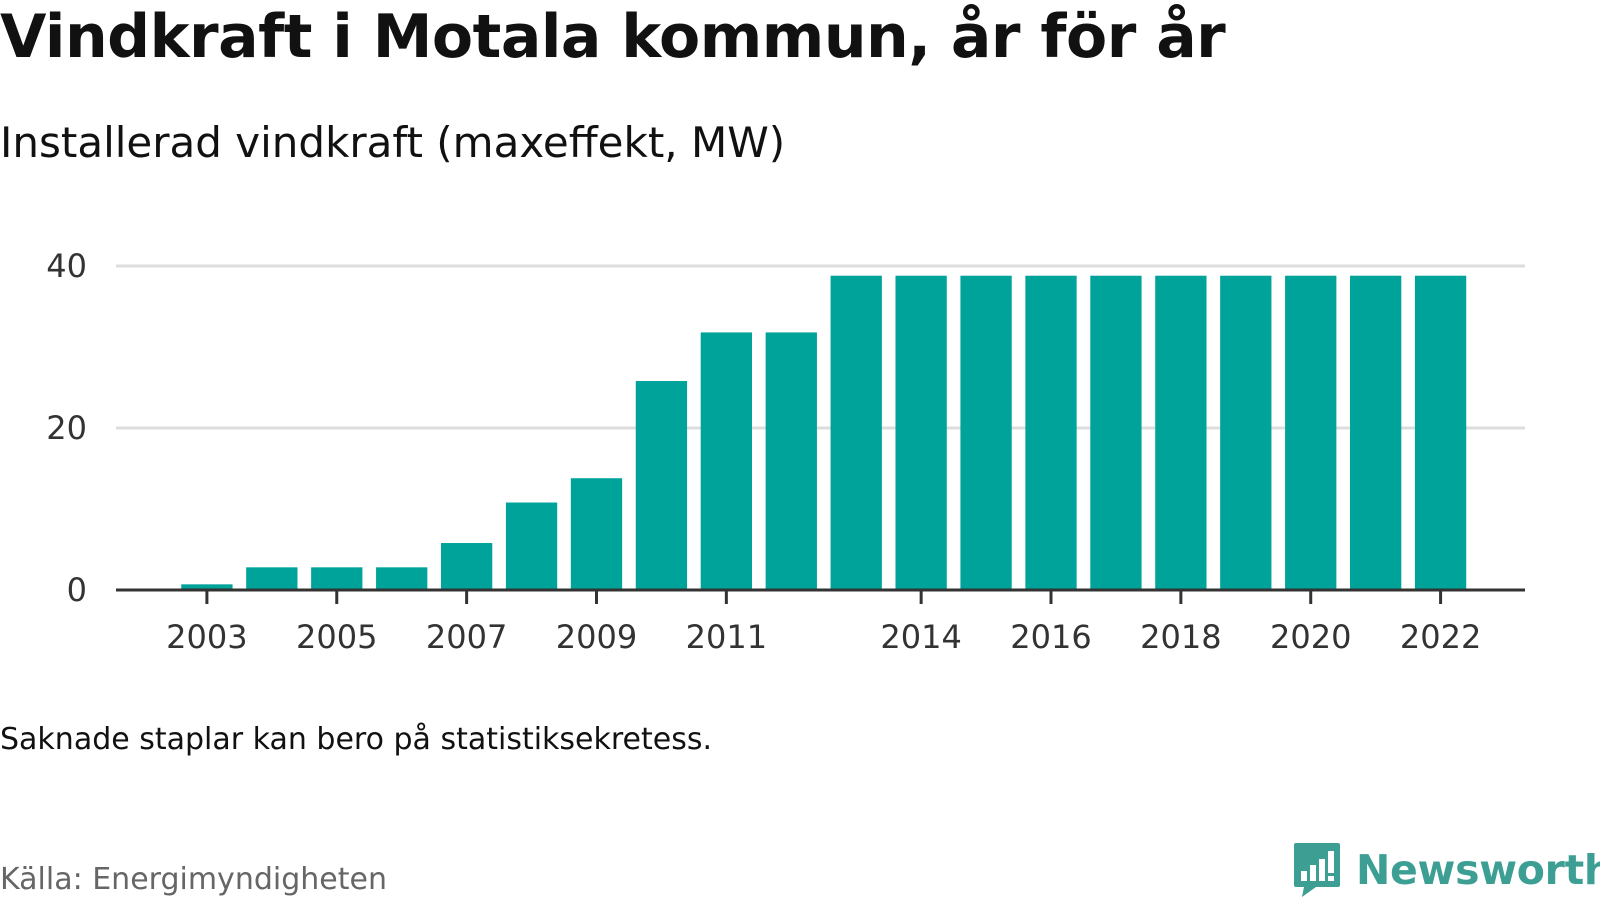  I want to click on x-tick-label-2016: 2016, so click(1050, 637).